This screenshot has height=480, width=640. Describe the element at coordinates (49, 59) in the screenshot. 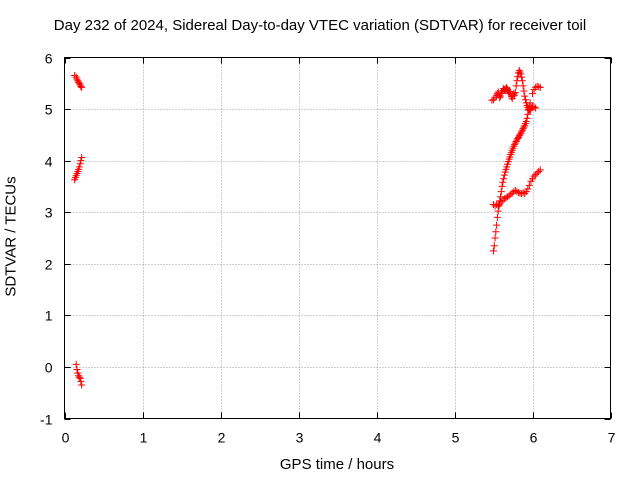

I see `y-tick-label: 6` at that location.